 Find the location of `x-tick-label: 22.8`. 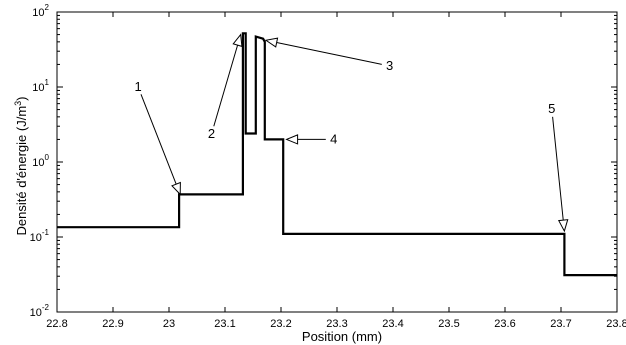

x-tick-label: 22.8 is located at coordinates (56, 324).